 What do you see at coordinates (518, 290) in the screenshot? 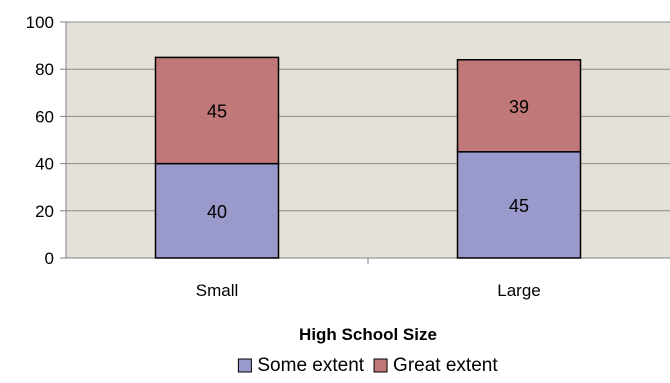
I see `x-tick-label: Large` at bounding box center [518, 290].